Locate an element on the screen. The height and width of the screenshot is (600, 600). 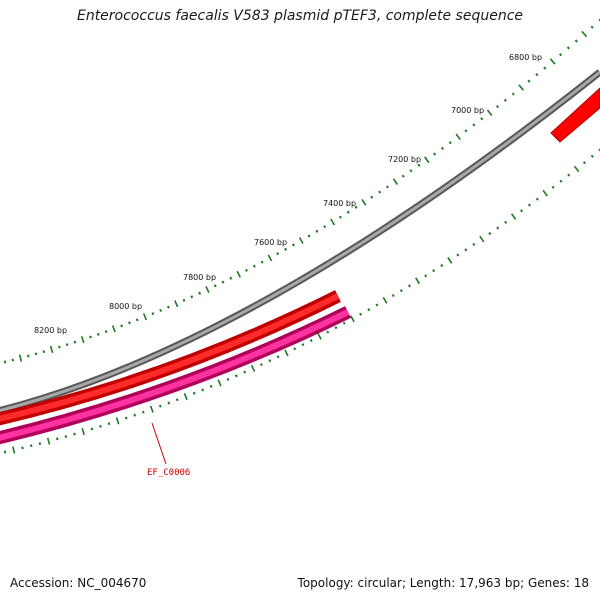
tick-label-8000: 8000 bp is located at coordinates (125, 306).